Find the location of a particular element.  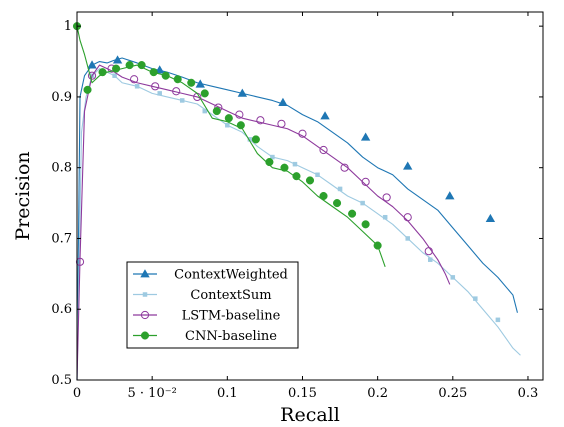

legend-marker-ContextWeighted is located at coordinates (145, 273).